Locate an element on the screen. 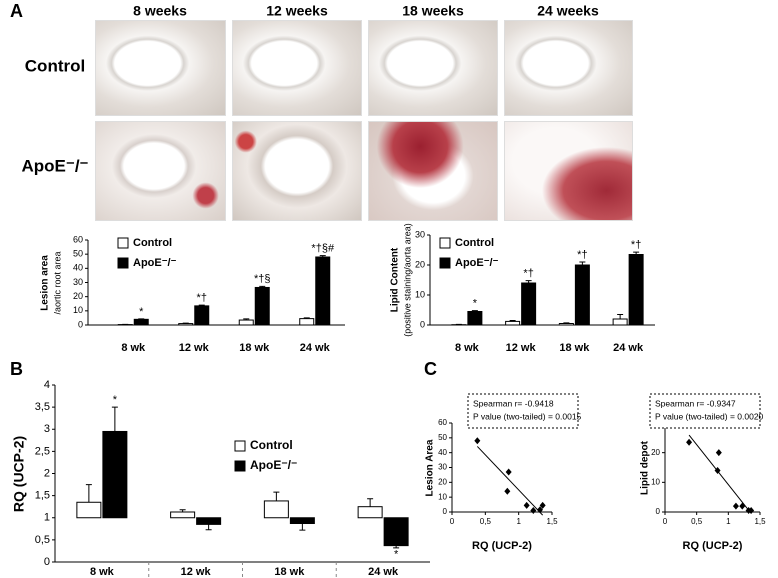 This screenshot has height=578, width=778. x-tick-label: 18 wk is located at coordinates (254, 348).